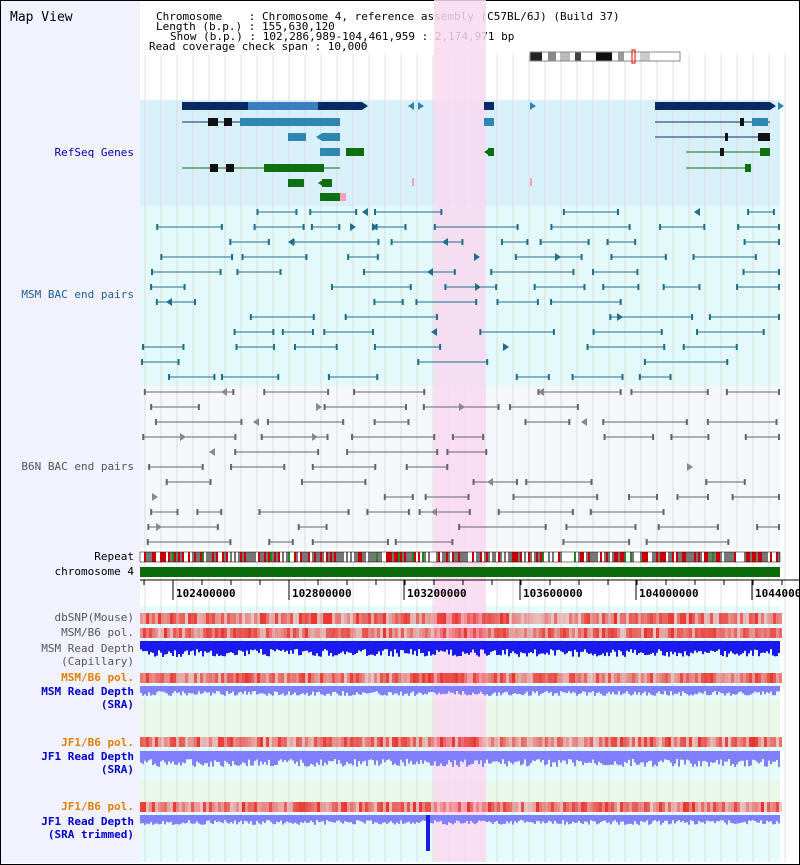 This screenshot has height=865, width=800. What do you see at coordinates (77, 466) in the screenshot?
I see `b6n-bac-label: B6N BAC end pairs` at bounding box center [77, 466].